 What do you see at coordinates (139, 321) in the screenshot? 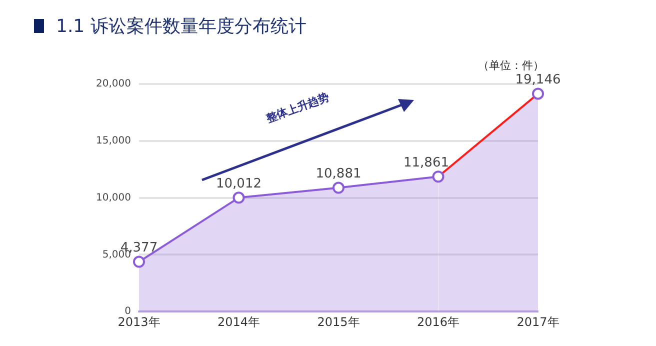
I see `x-tick-label: 2013年` at bounding box center [139, 321].